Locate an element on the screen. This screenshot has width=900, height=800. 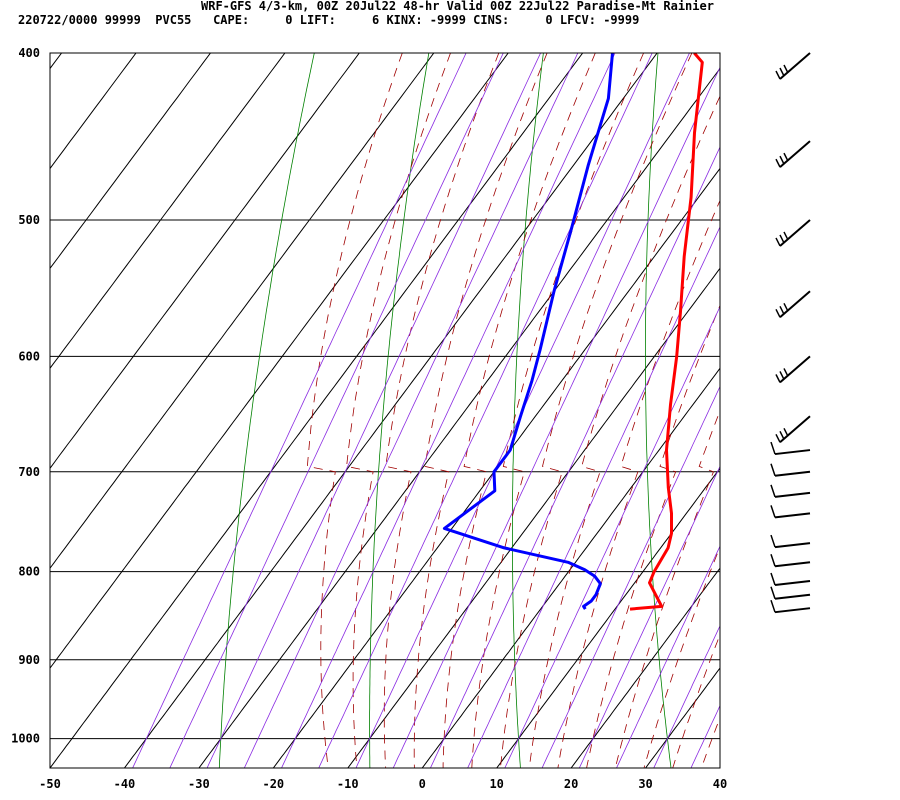
temperature-tick-label: 30 is located at coordinates (645, 784).